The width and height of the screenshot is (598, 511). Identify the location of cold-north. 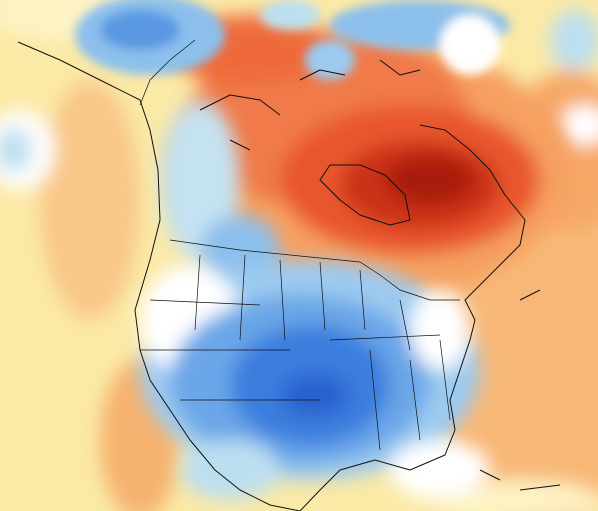
(292, 40).